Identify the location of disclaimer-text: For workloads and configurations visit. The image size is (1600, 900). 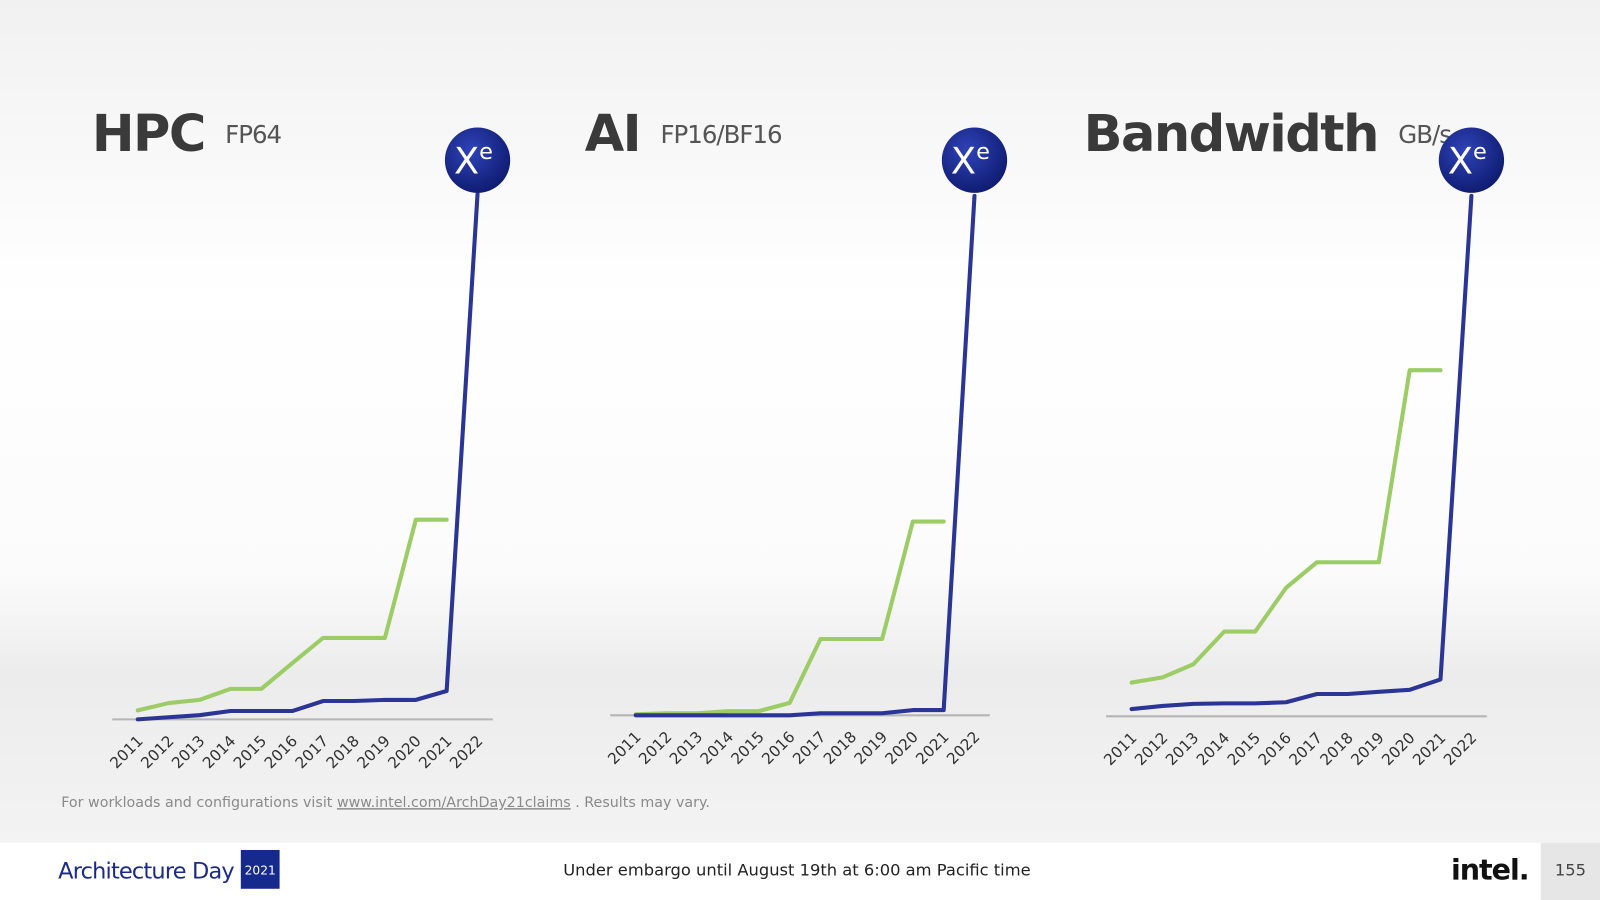
(197, 803).